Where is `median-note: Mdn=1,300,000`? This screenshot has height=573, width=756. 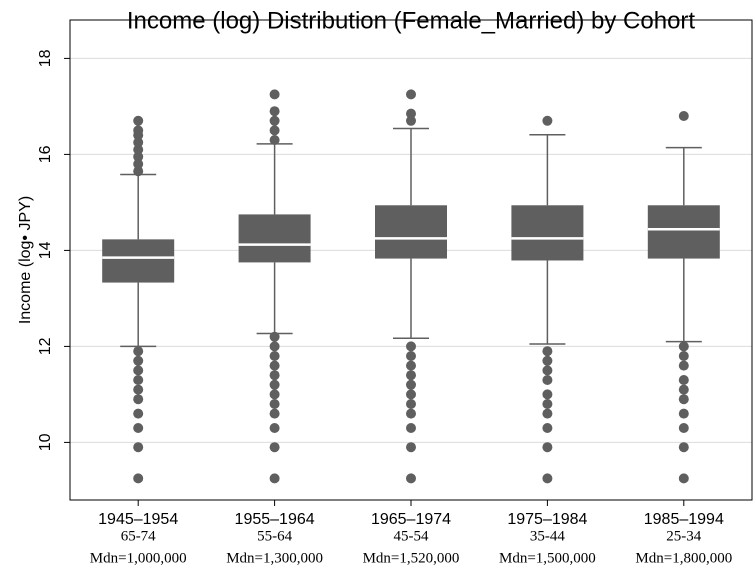 median-note: Mdn=1,300,000 is located at coordinates (274, 558).